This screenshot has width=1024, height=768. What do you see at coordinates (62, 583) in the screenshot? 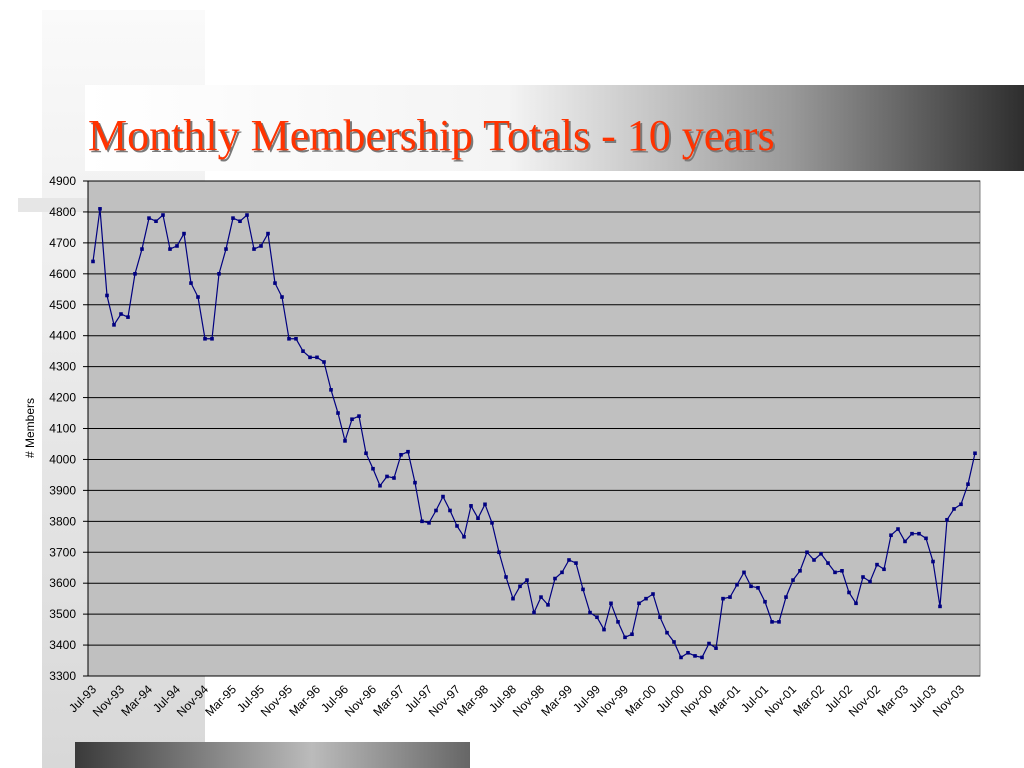
I see `y-tick-label: 3600` at bounding box center [62, 583].